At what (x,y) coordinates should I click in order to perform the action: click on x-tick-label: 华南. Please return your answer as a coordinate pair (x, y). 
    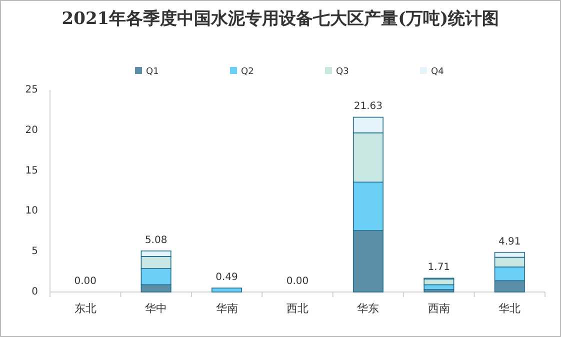
    Looking at the image, I should click on (227, 308).